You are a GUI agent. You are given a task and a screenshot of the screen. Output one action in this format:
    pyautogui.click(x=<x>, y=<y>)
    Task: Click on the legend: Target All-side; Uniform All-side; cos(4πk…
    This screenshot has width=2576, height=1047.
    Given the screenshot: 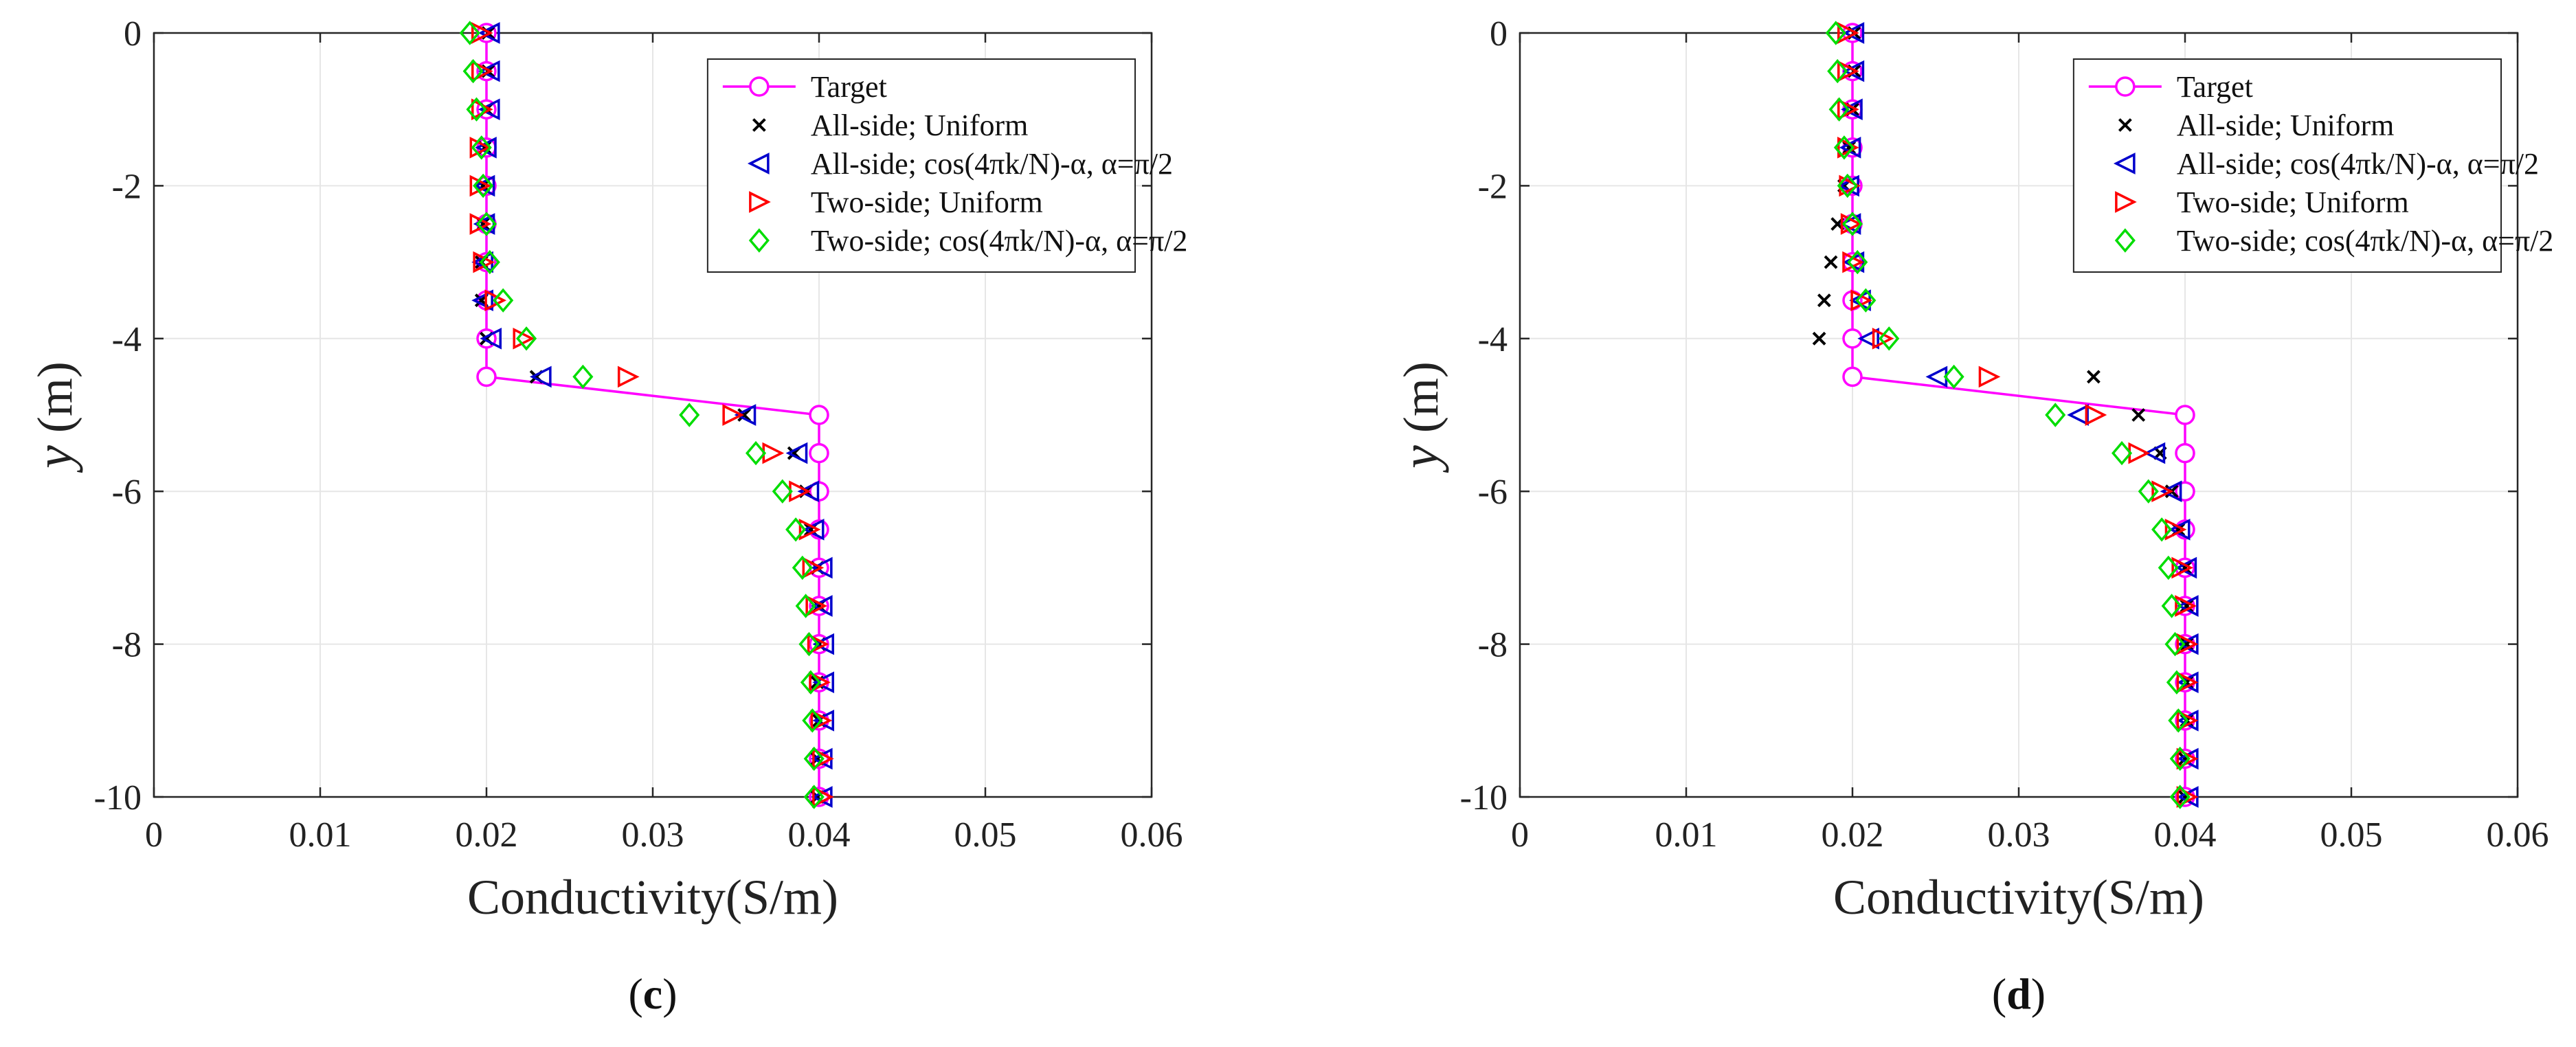 What is the action you would take?
    pyautogui.click(x=2312, y=165)
    